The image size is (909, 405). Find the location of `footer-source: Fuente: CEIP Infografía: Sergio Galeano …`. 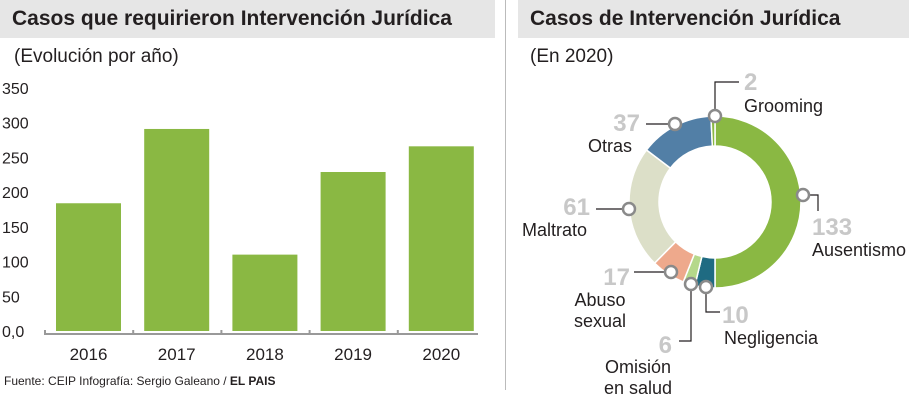

footer-source: Fuente: CEIP Infografía: Sergio Galeano … is located at coordinates (140, 381).